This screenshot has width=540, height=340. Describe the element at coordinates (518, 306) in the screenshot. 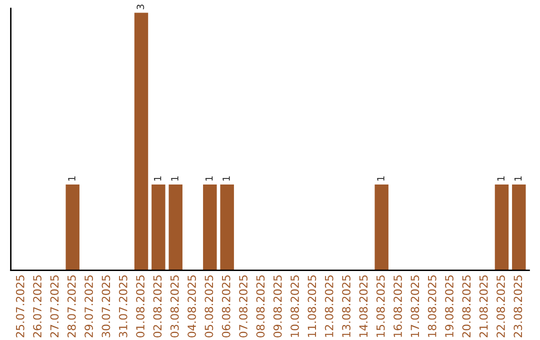

I see `x-tick-label: 23.08.2025` at that location.